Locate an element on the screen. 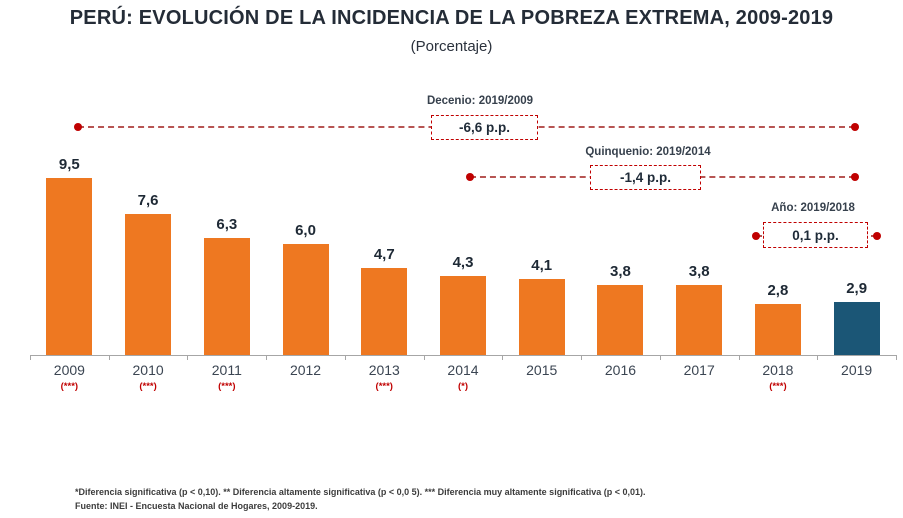 The image size is (903, 518). chart-subtitle: (Porcentaje) is located at coordinates (451, 46).